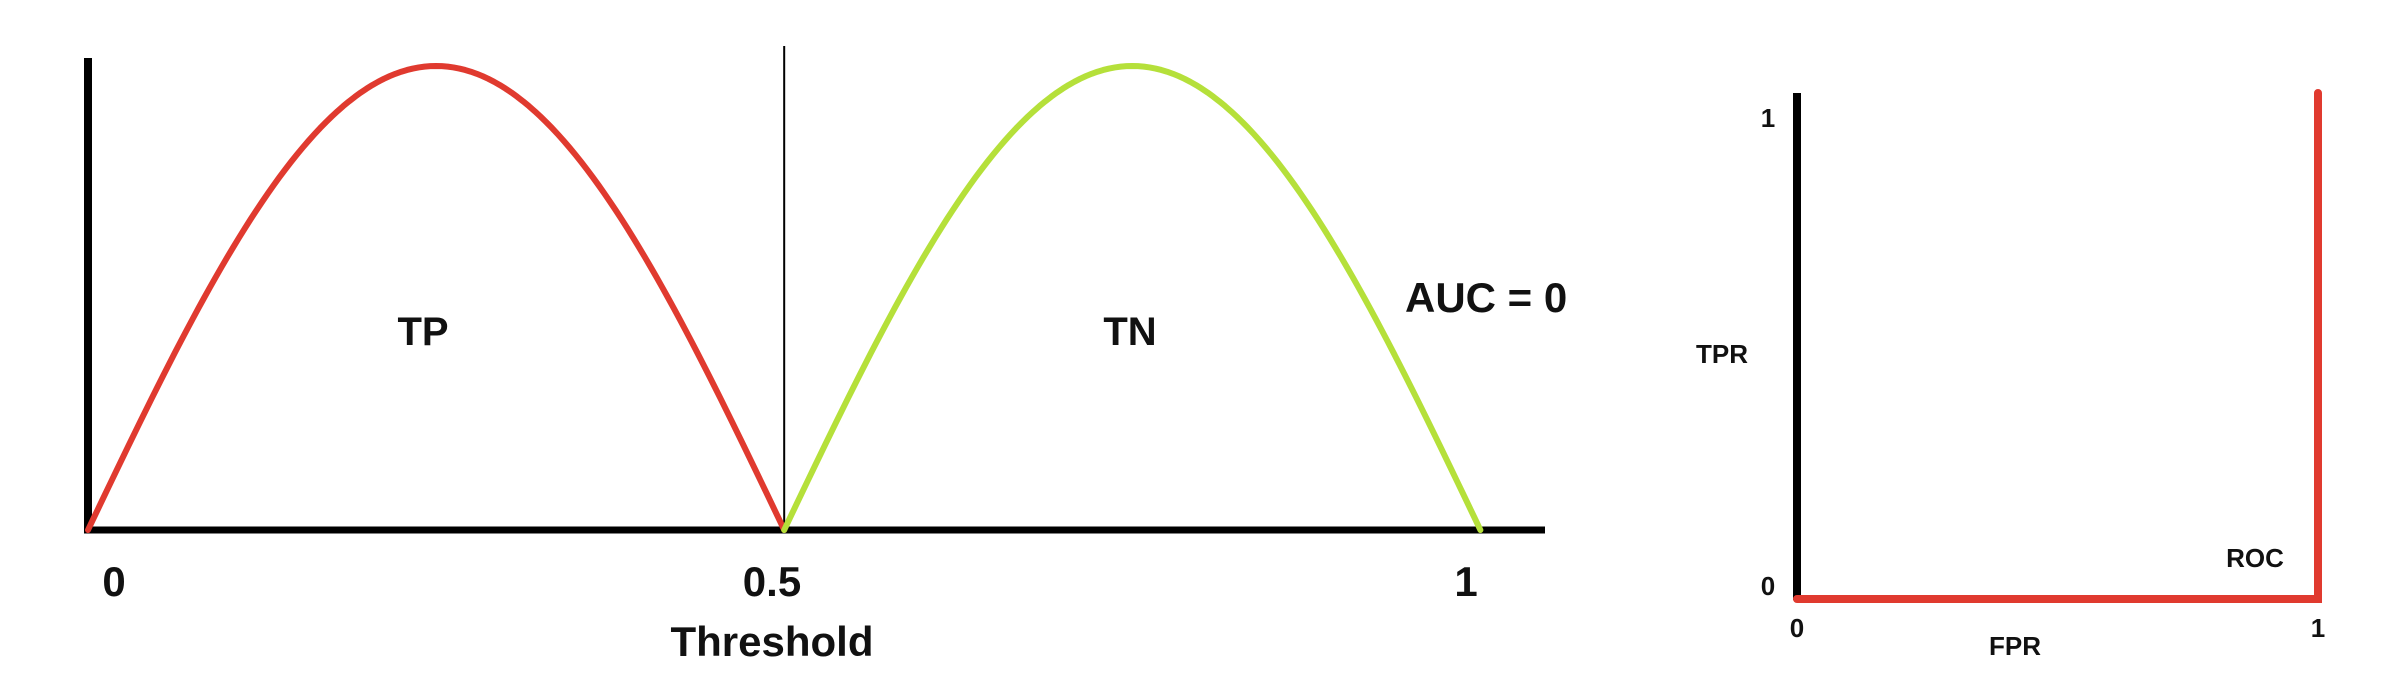 The image size is (2406, 694). Describe the element at coordinates (2255, 558) in the screenshot. I see `roc-series-label: ROC` at that location.